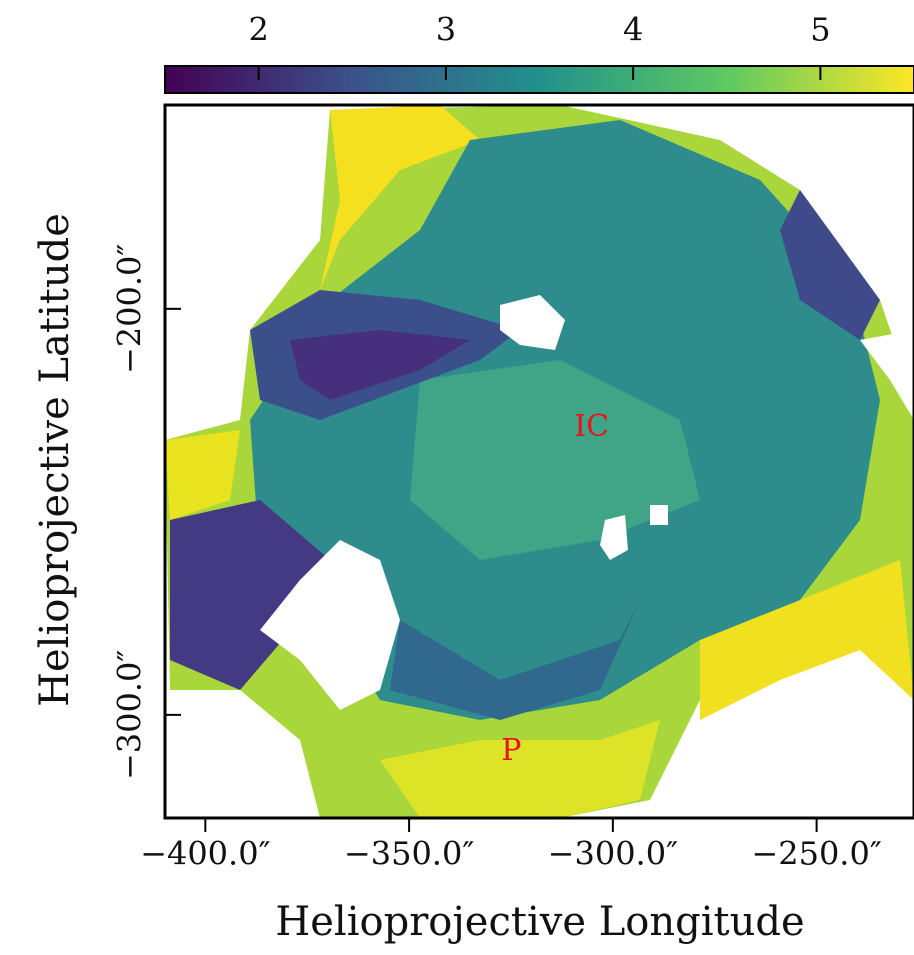 The height and width of the screenshot is (955, 914). I want to click on x-tick-label: −350.0″, so click(409, 854).